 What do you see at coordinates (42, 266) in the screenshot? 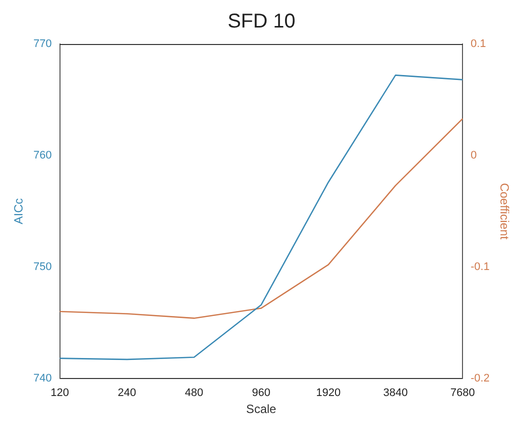
I see `y-tick-label: 750` at bounding box center [42, 266].